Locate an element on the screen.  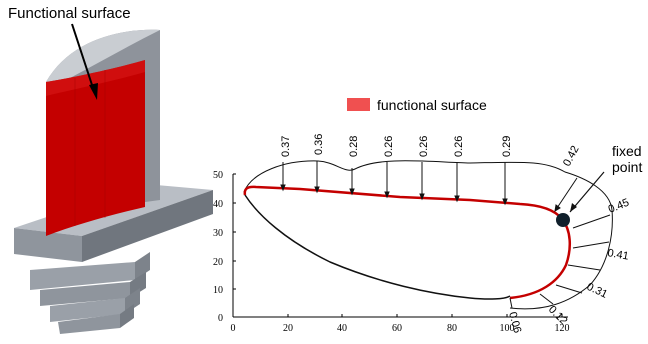
x-tick-label: 20 is located at coordinates (288, 328).